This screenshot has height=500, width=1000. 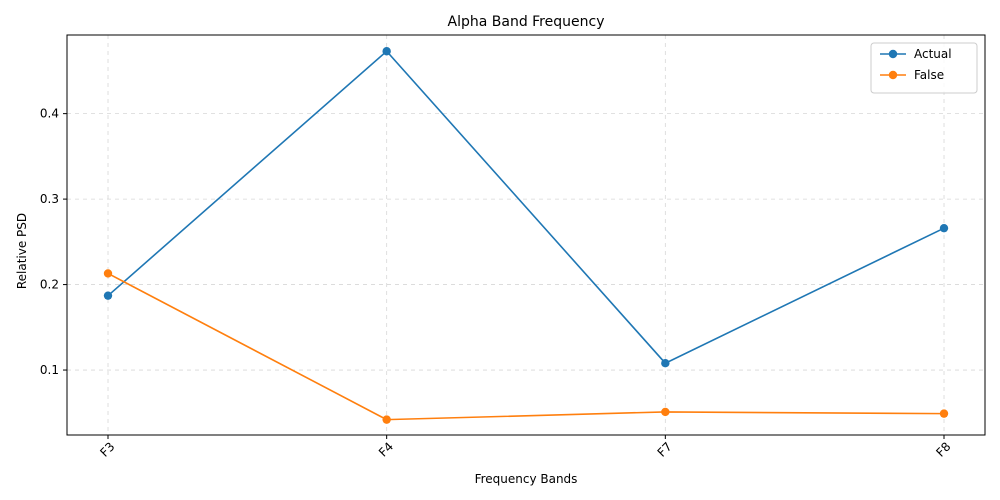 I want to click on y-tick-label: 0.4, so click(x=49, y=114).